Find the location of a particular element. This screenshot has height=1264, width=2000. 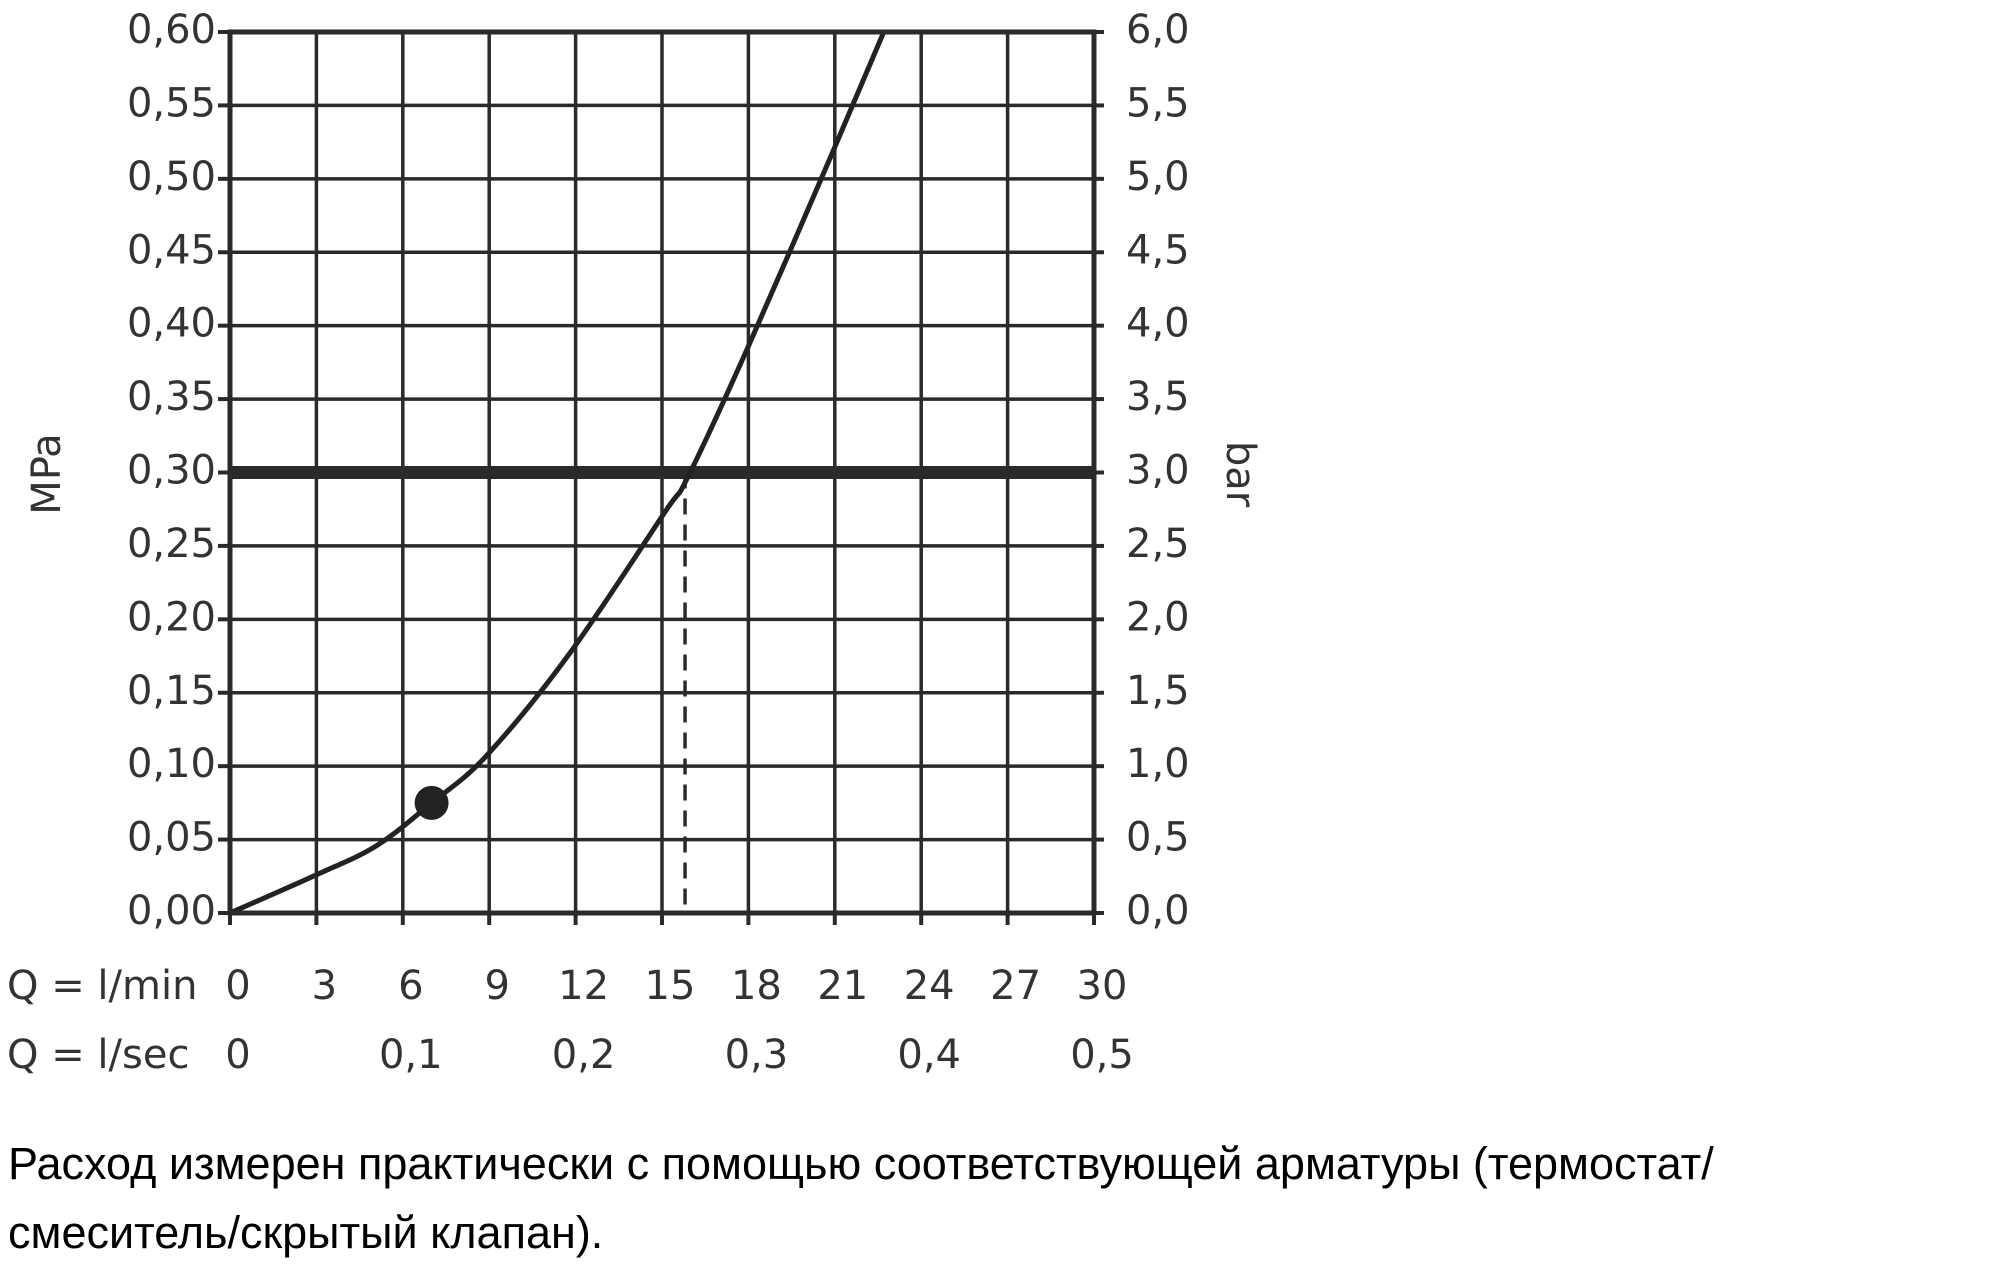

y-tick-label: 0,40 is located at coordinates (171, 324).